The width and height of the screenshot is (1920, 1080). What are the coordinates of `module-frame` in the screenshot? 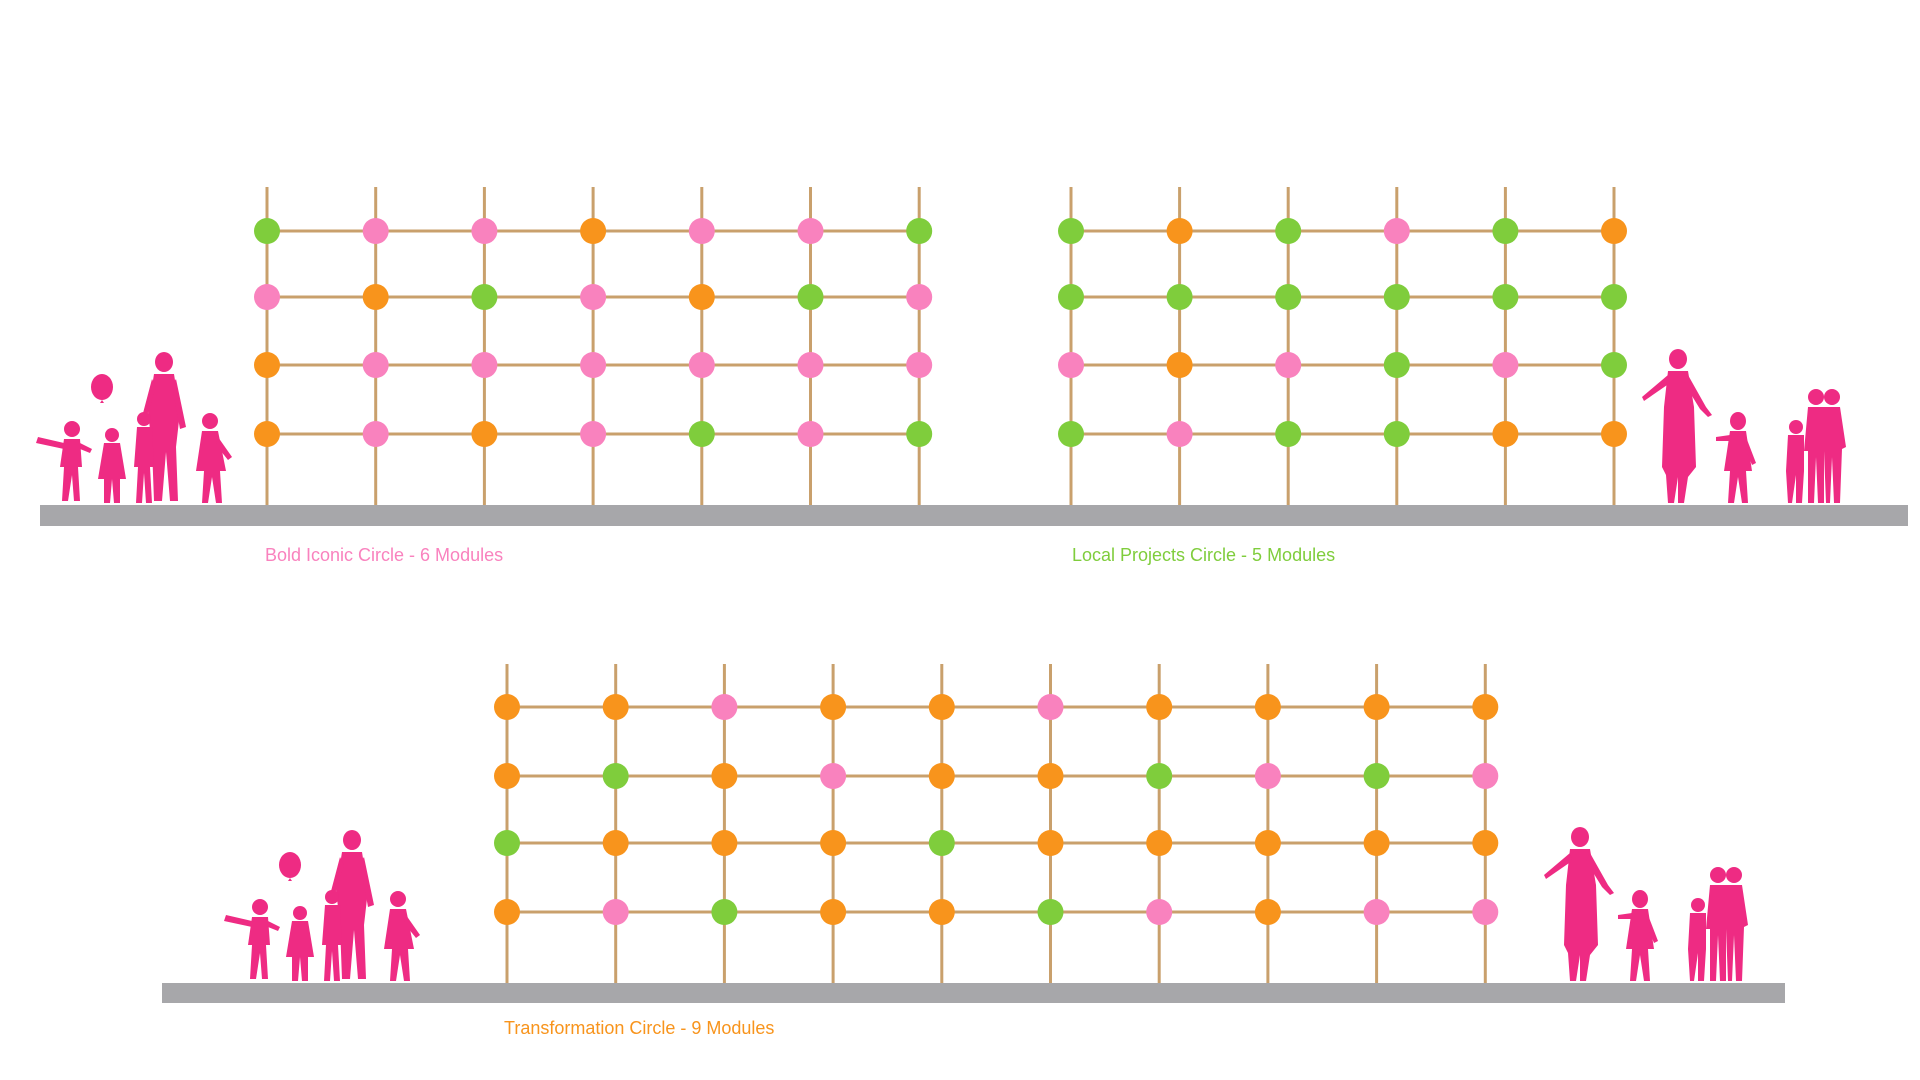 It's located at (1342, 346).